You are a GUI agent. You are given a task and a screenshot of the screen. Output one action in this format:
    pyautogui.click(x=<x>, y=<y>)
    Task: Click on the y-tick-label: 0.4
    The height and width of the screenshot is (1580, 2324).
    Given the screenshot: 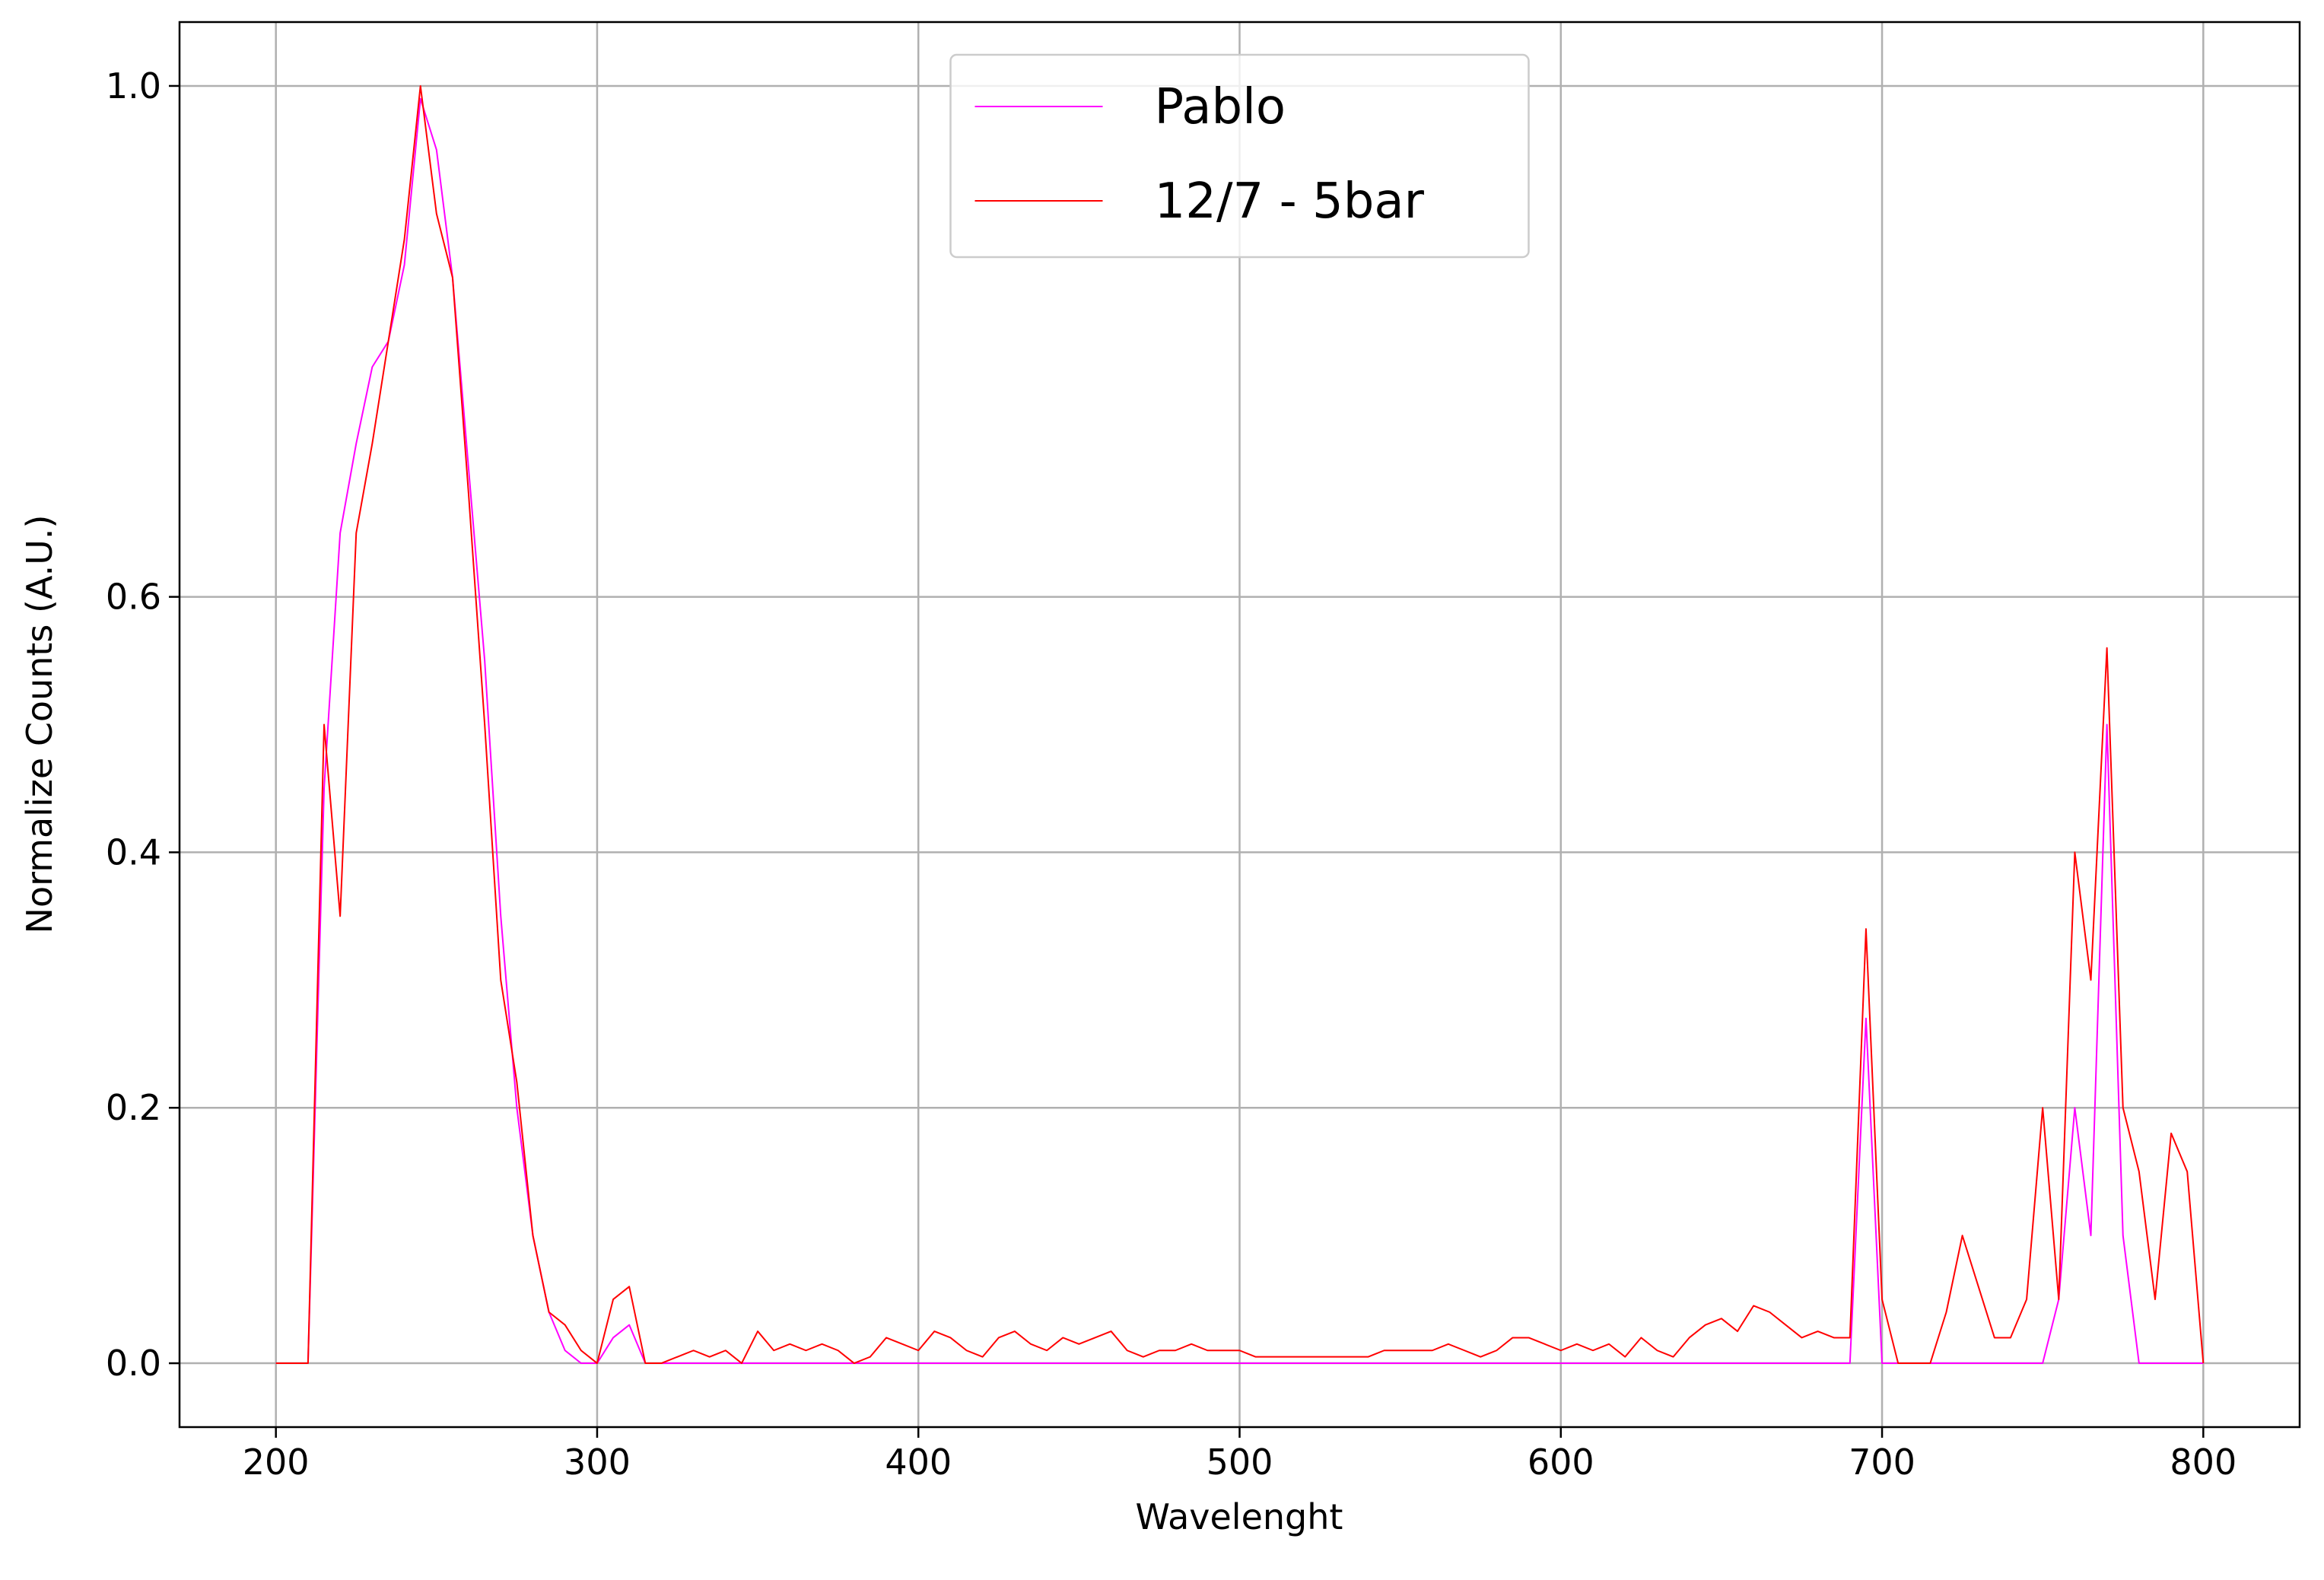 What is the action you would take?
    pyautogui.click(x=133, y=852)
    